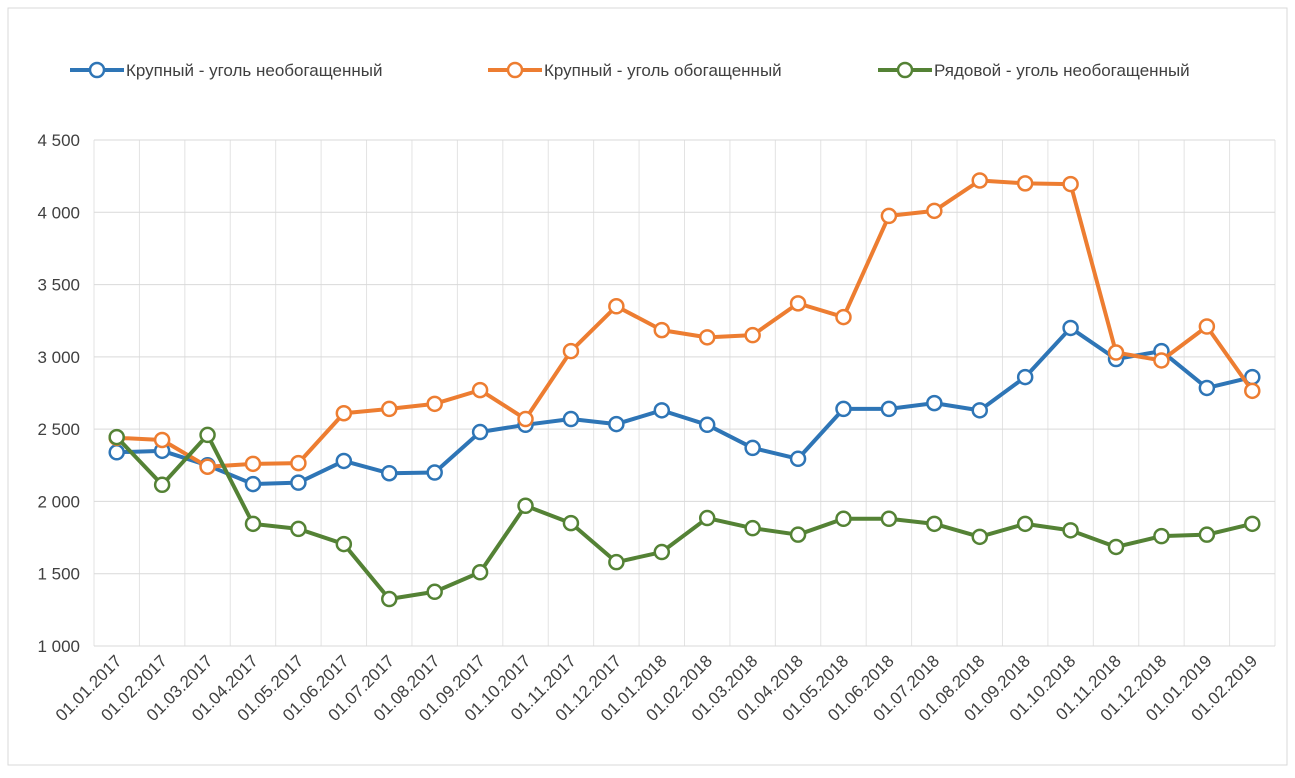 This screenshot has width=1295, height=778. Describe the element at coordinates (58, 212) in the screenshot. I see `y-tick-label: 4 000` at that location.